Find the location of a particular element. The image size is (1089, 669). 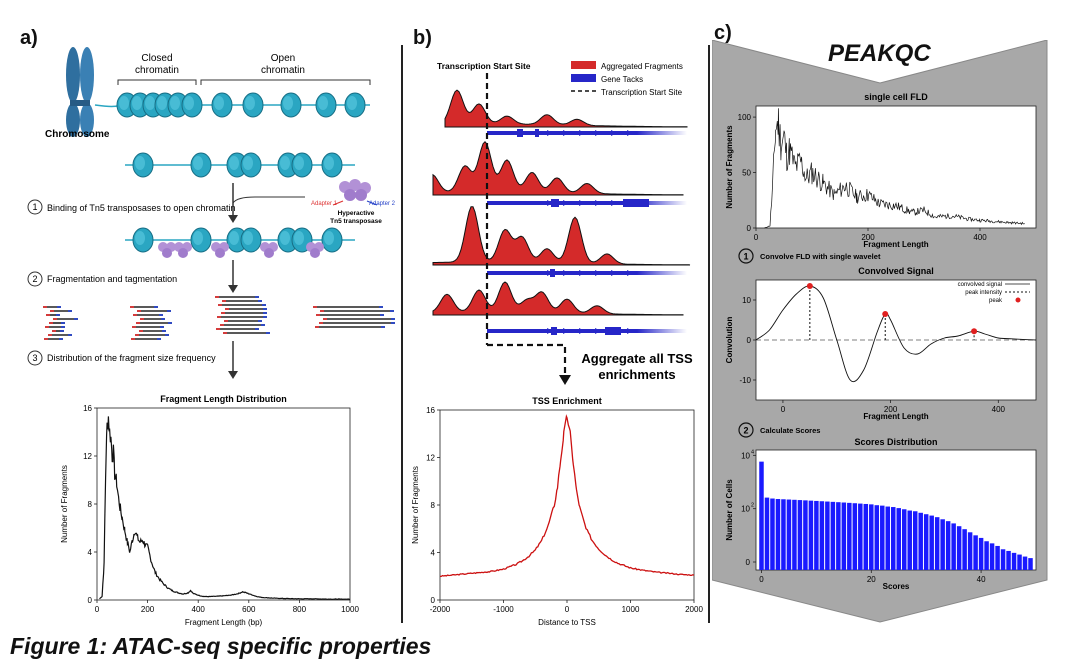

chart-title: single cell FLD is located at coordinates (896, 97).